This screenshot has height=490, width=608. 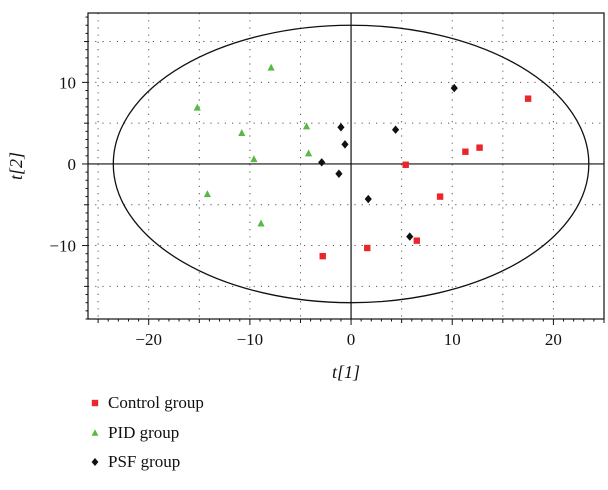 I want to click on legend-marker-triangle, so click(x=95, y=432).